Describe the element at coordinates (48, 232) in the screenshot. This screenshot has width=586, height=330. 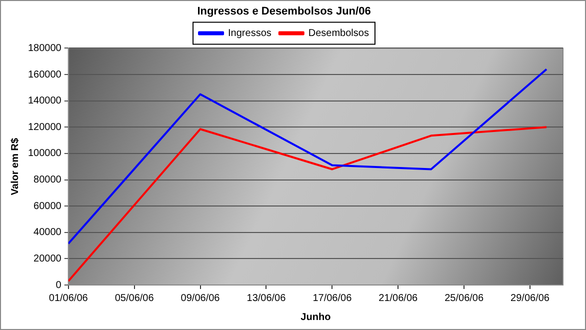
I see `y-tick-label: 40000` at that location.